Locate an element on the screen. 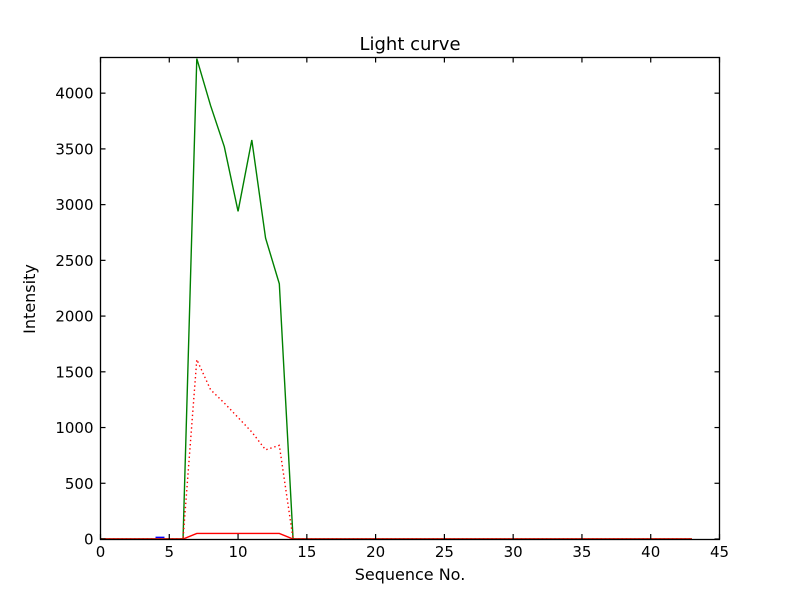 The width and height of the screenshot is (800, 604). y-tick-label: 2000 is located at coordinates (74, 317).